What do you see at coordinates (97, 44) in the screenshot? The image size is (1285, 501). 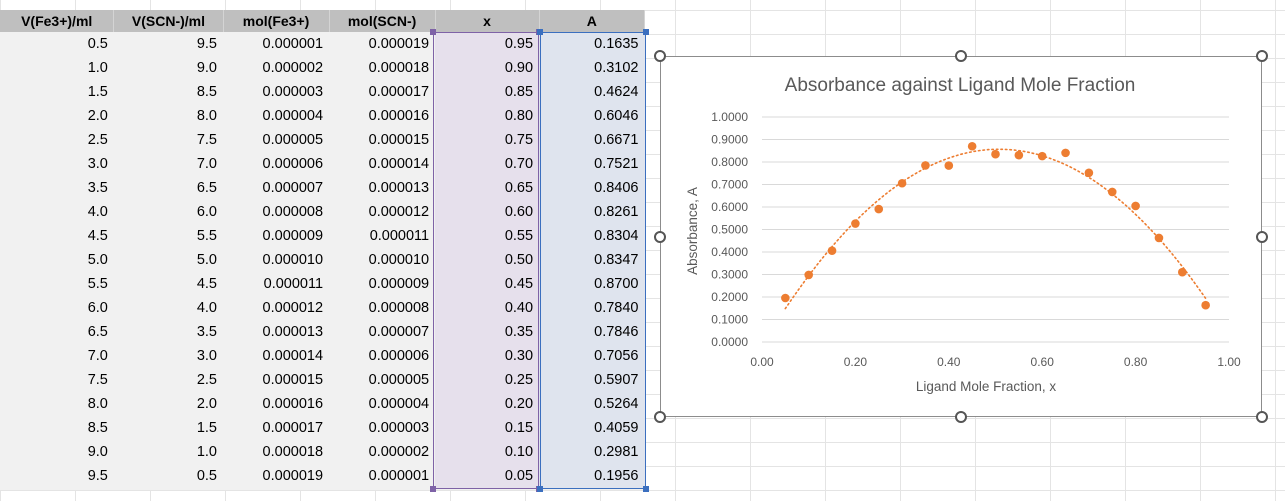 I see `table-cell: 0.5` at bounding box center [97, 44].